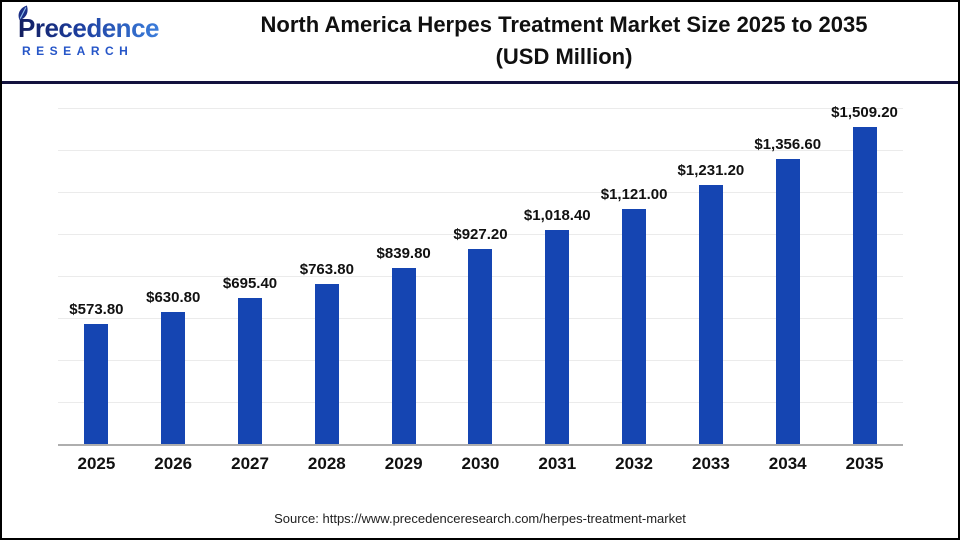  Describe the element at coordinates (864, 285) in the screenshot. I see `bar-2035` at that location.